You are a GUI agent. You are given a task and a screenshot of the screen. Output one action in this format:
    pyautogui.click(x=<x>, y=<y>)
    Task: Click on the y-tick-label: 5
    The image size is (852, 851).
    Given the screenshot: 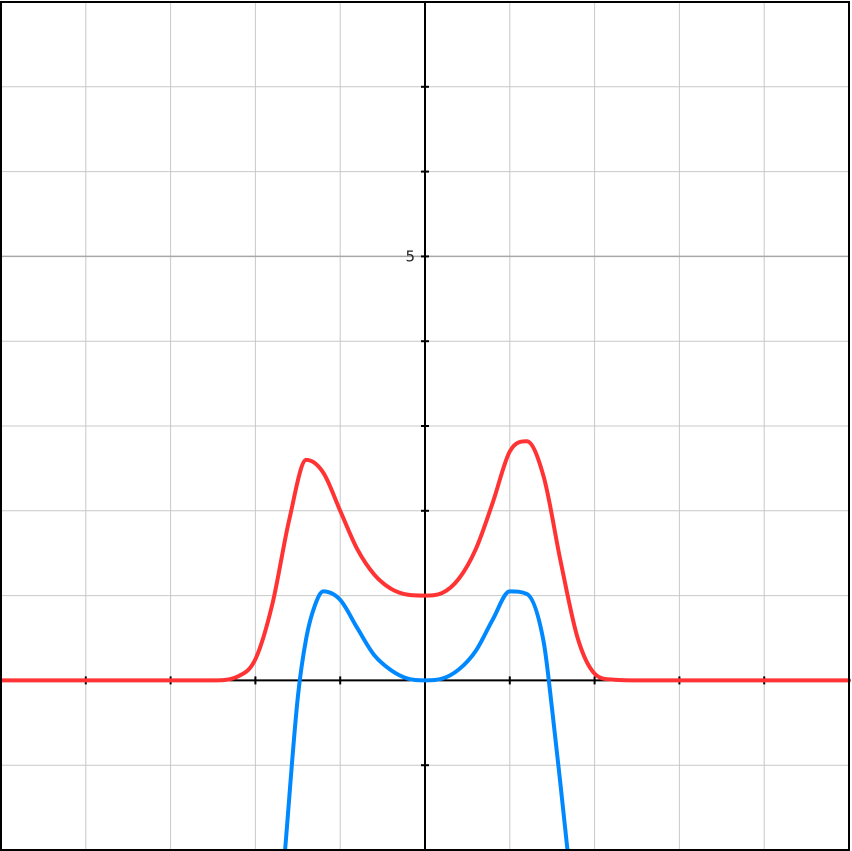 What is the action you would take?
    pyautogui.click(x=410, y=256)
    